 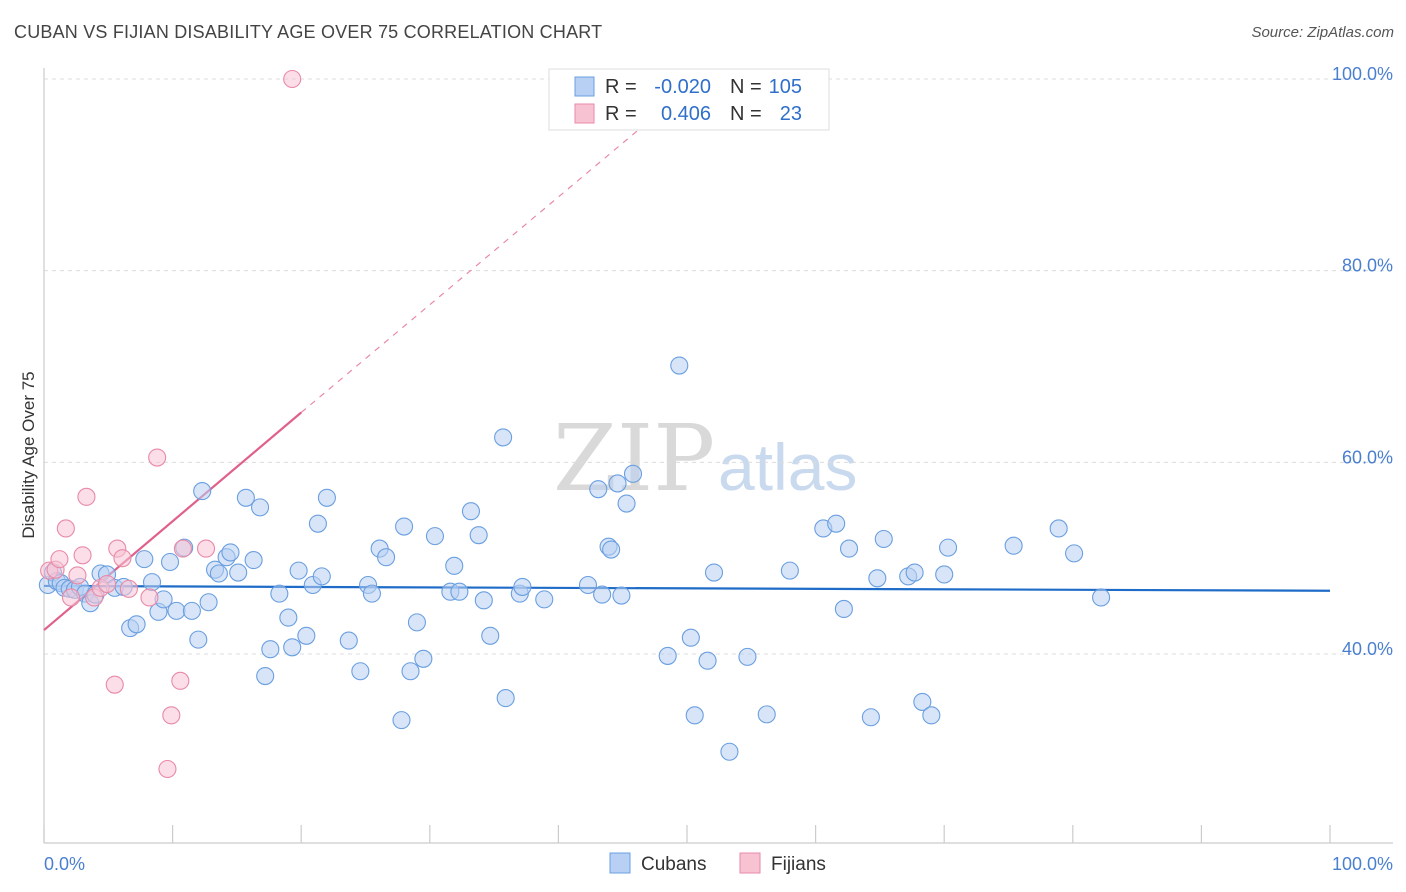 What do you see at coordinates (471, 269) in the screenshot?
I see `fijians-trend-extension` at bounding box center [471, 269].